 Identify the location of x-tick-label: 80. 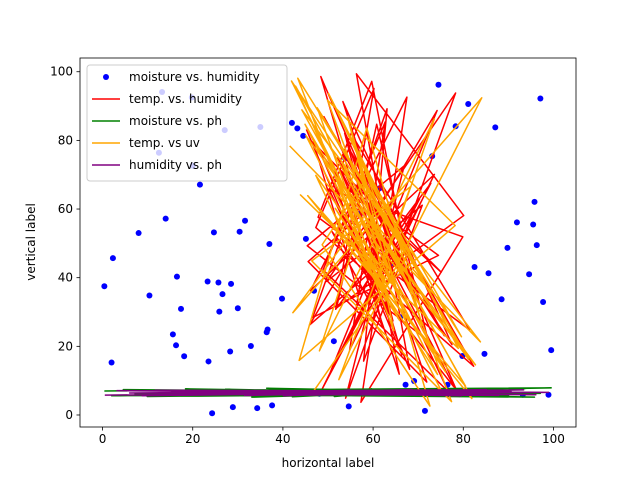
(463, 439).